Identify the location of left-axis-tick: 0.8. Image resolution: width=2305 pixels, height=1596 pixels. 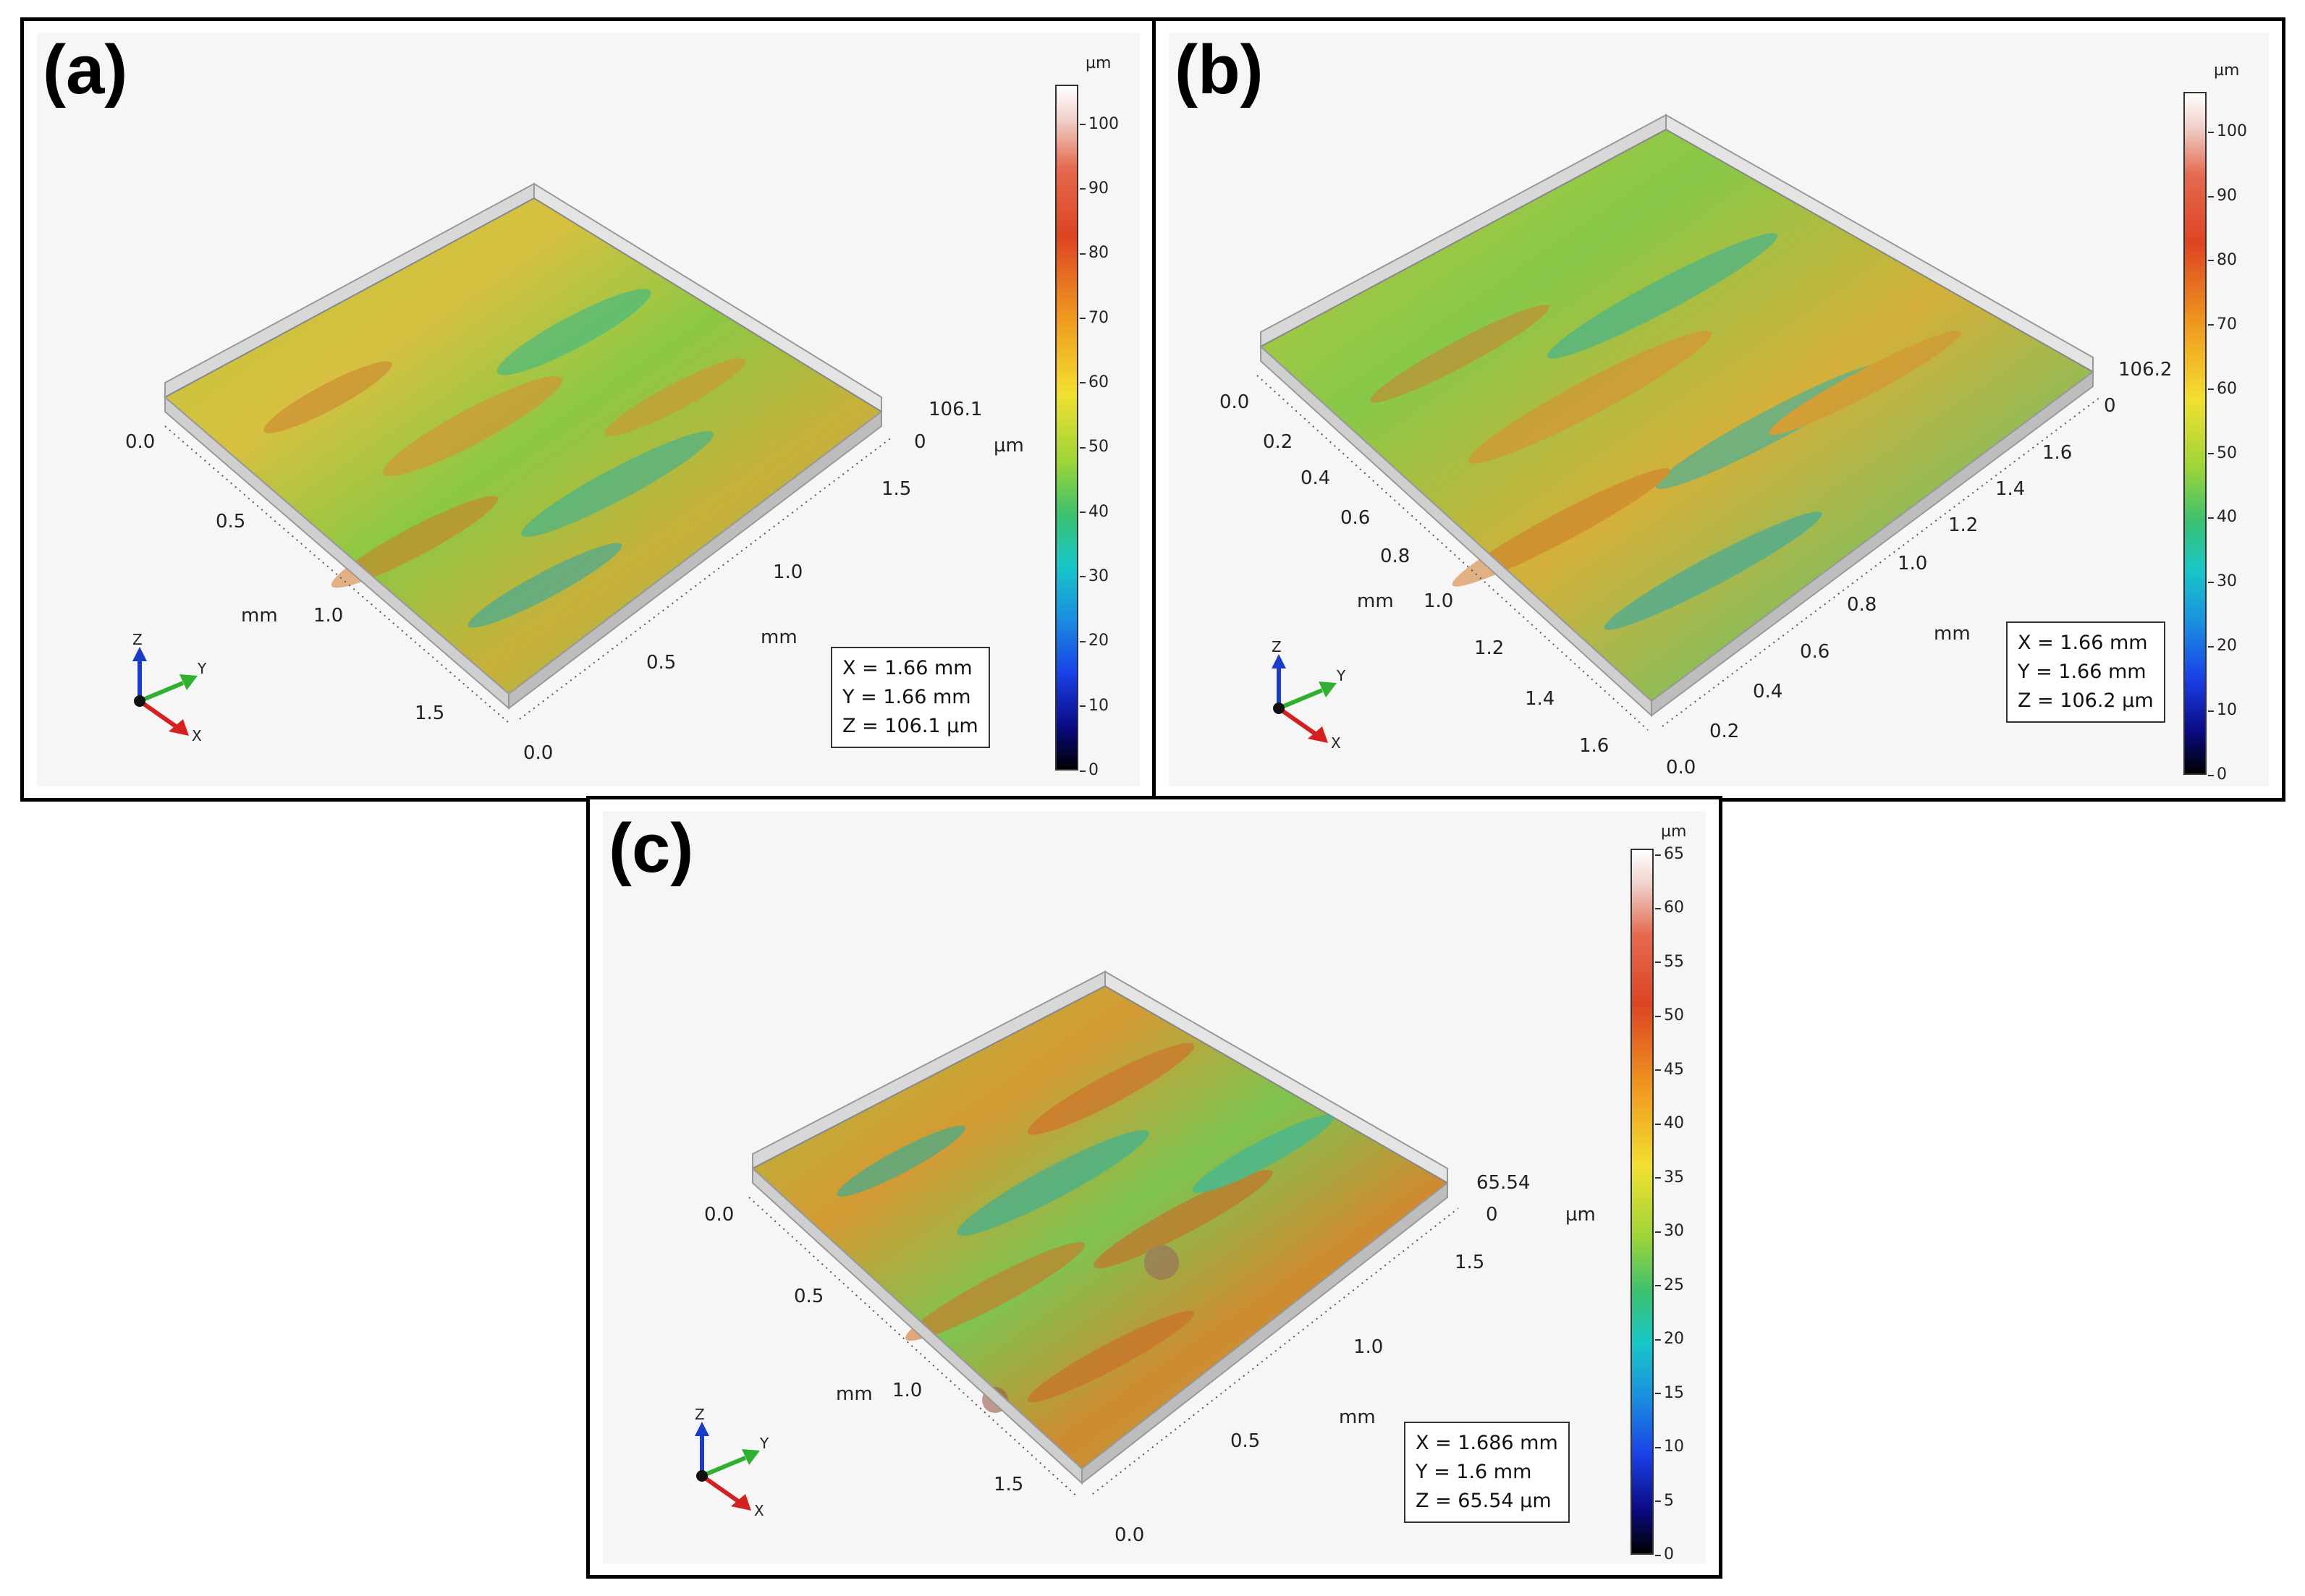
(1395, 556).